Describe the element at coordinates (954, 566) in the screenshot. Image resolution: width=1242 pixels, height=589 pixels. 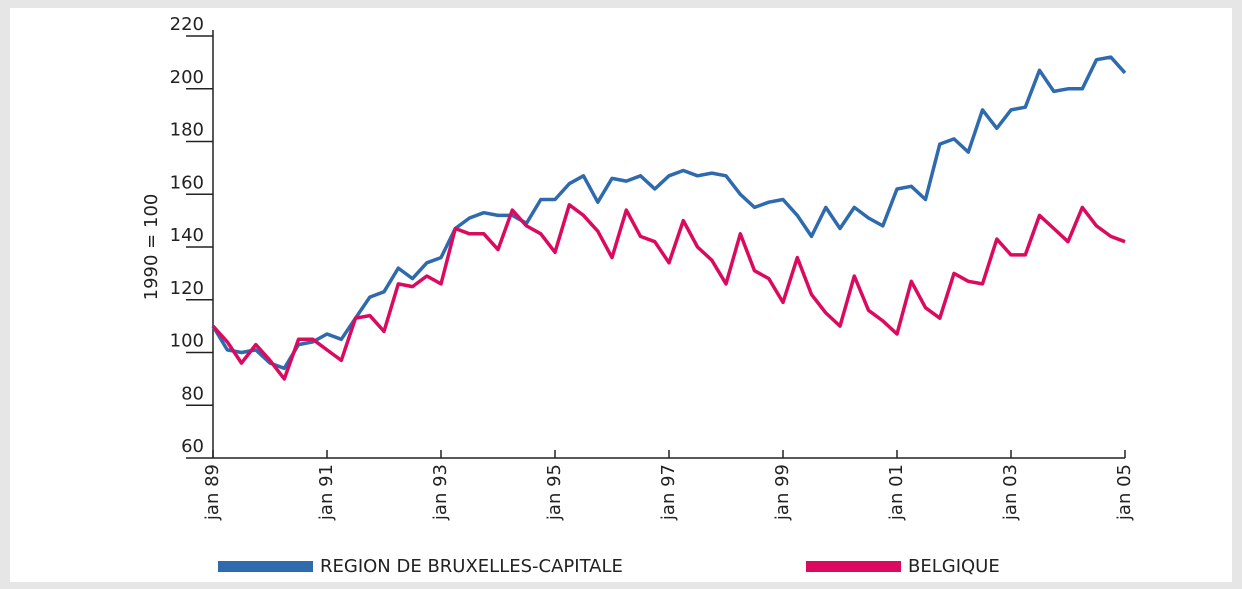
I see `legend-label: BELGIQUE` at that location.